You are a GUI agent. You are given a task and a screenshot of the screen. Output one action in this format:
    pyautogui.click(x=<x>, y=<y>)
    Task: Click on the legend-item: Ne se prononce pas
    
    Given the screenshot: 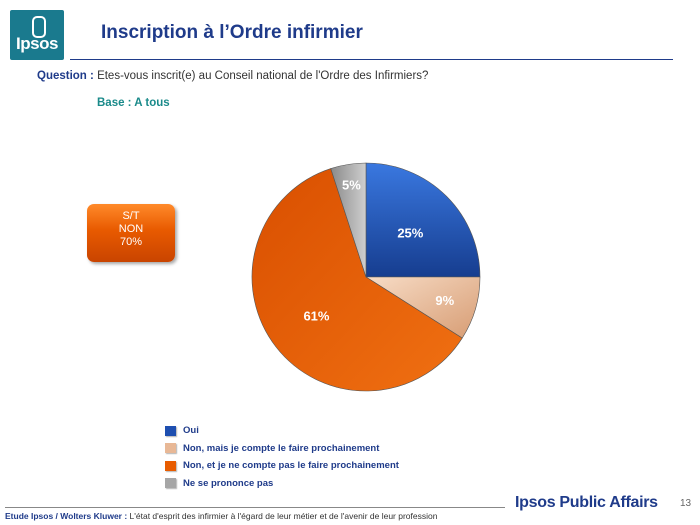 What is the action you would take?
    pyautogui.click(x=282, y=484)
    